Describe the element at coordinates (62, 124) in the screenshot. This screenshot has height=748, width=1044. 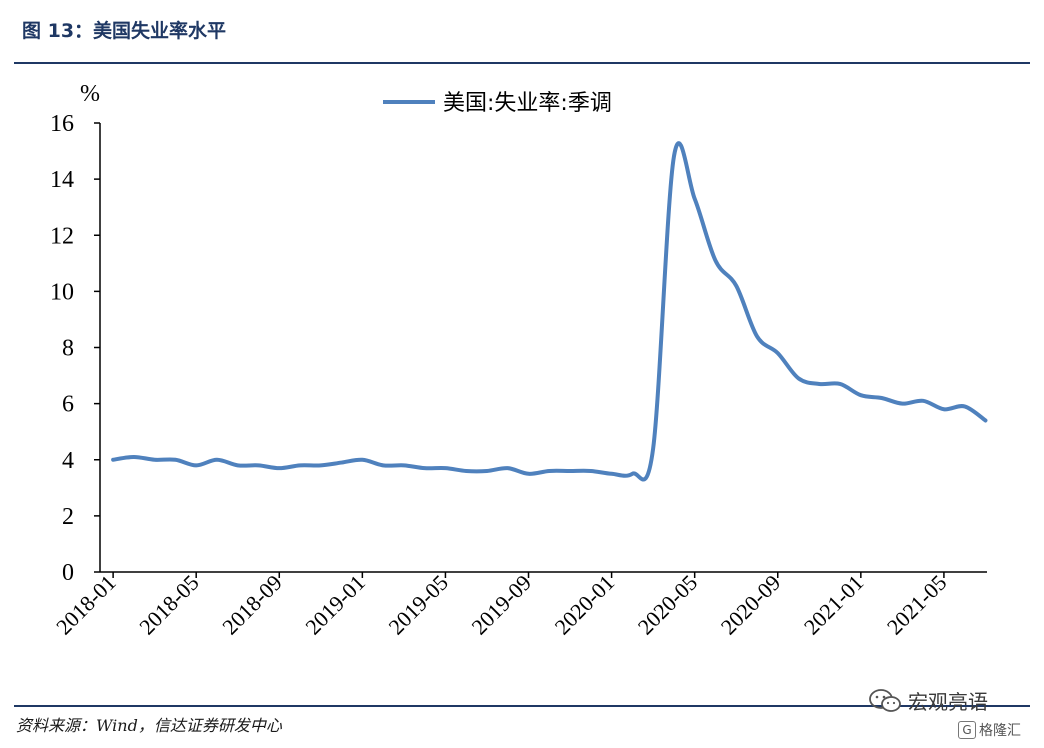
I see `y-tick-label: 16` at that location.